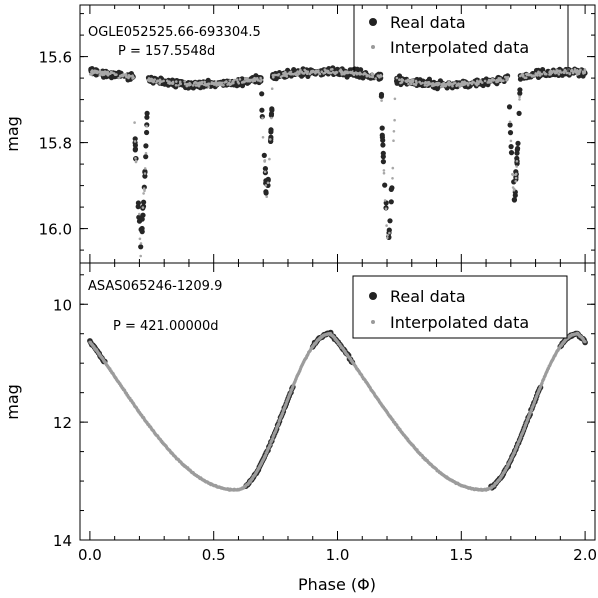 Image resolution: width=598 pixels, height=598 pixels. I want to click on top-legend-real-label: Real data, so click(428, 22).